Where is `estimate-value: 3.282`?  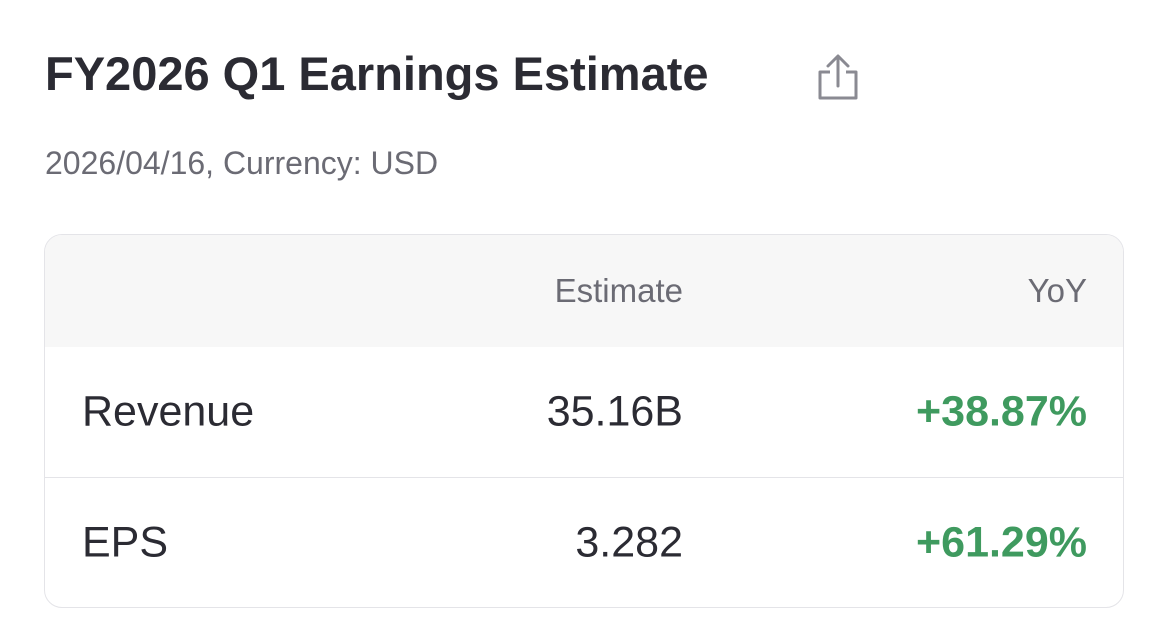 estimate-value: 3.282 is located at coordinates (629, 542).